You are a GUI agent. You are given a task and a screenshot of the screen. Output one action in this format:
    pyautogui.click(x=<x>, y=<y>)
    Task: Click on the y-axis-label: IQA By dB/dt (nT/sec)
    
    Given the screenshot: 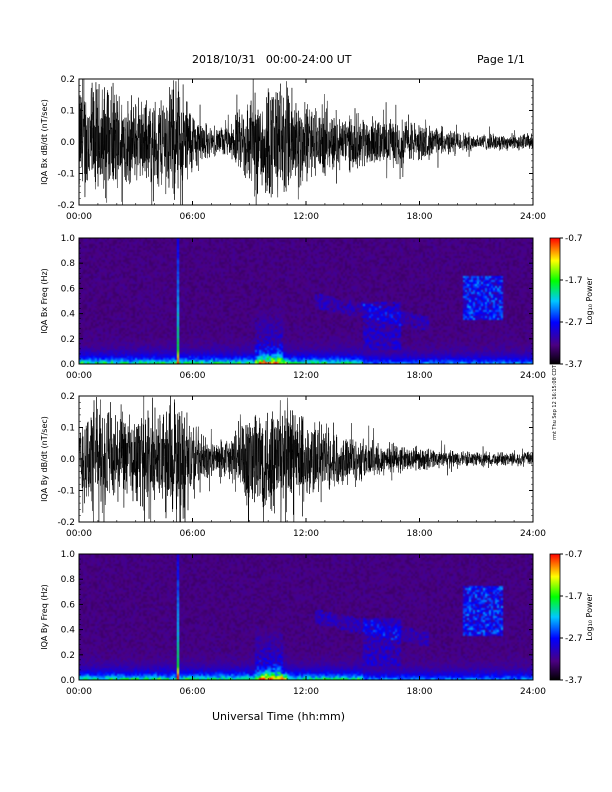 What is the action you would take?
    pyautogui.click(x=44, y=459)
    